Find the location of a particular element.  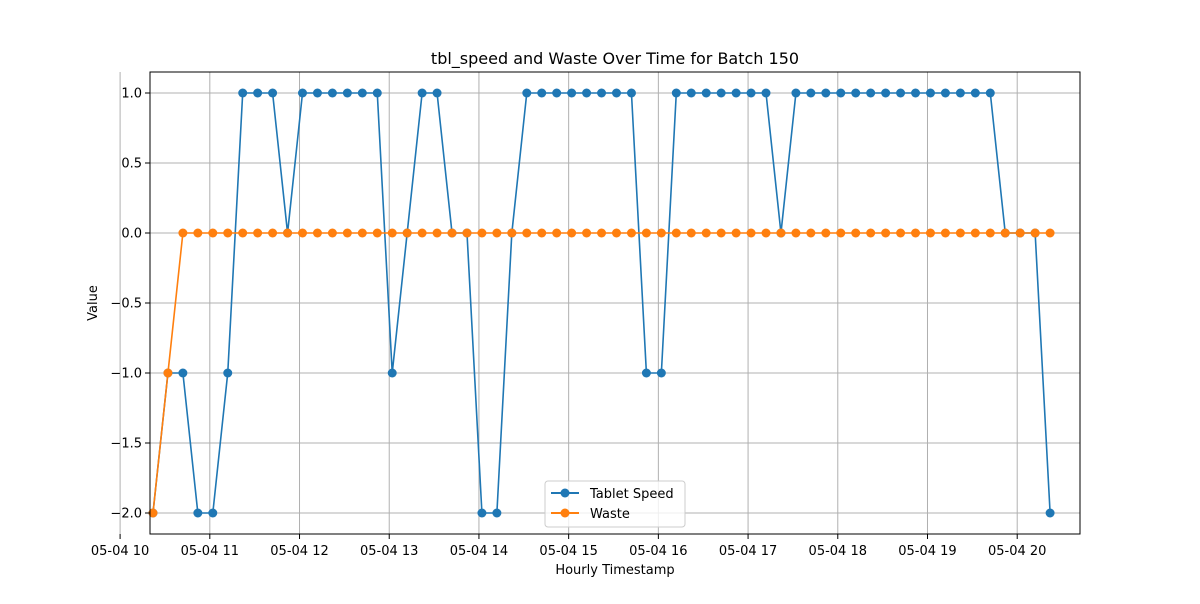

x-tick-label: 05-04 14 is located at coordinates (479, 551).